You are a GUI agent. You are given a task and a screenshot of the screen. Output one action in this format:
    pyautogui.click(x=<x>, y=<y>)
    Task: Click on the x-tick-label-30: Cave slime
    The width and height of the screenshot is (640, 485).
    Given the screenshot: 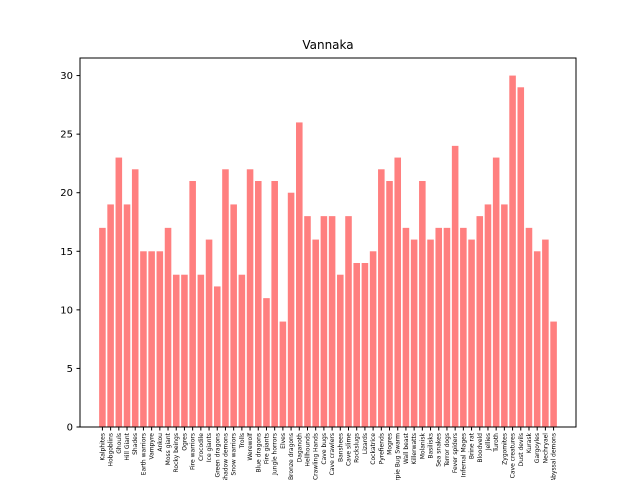 What is the action you would take?
    pyautogui.click(x=349, y=449)
    